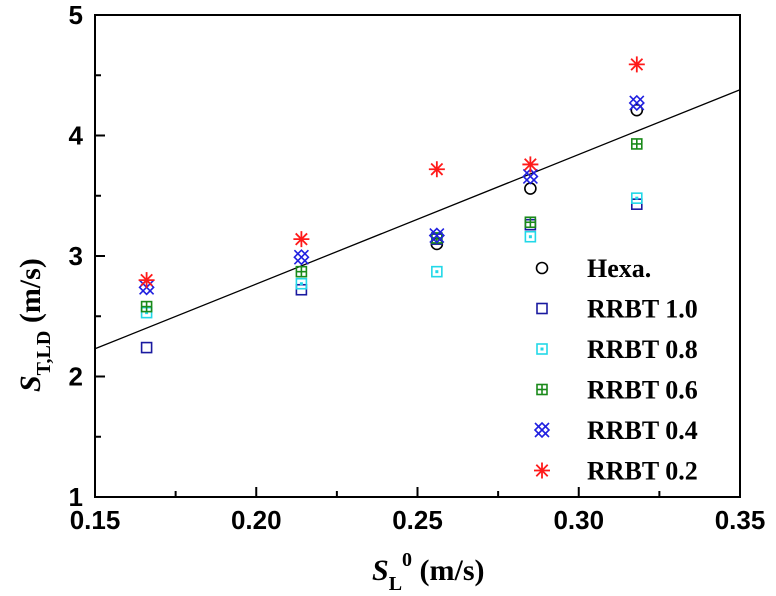 The image size is (776, 596). I want to click on legend-marker-hexa, so click(542, 268).